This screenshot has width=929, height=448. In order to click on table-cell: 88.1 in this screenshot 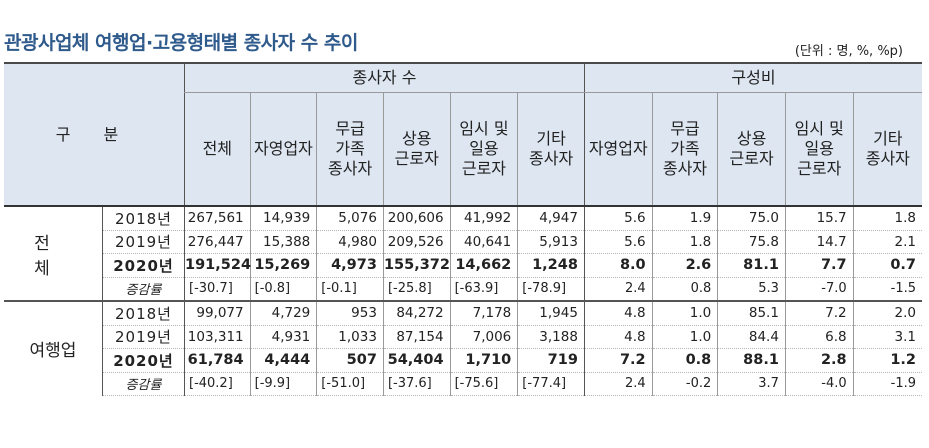, I will do `click(751, 360)`.